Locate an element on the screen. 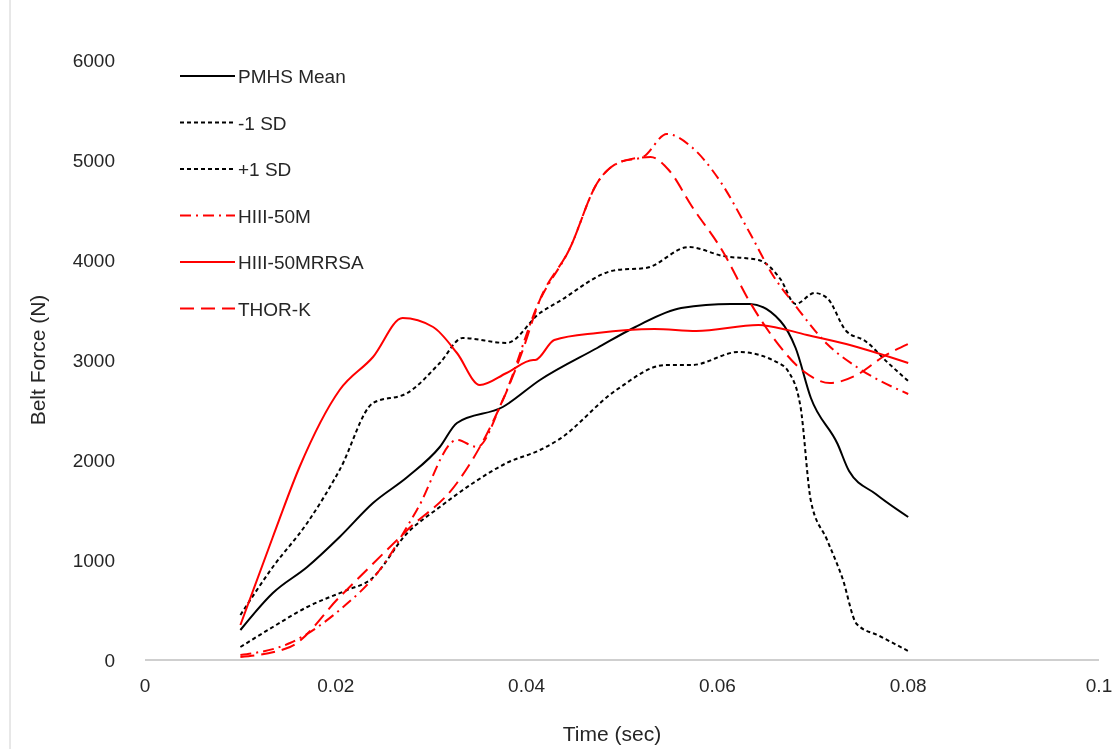 This screenshot has width=1120, height=749. y-tick-label: 2000 is located at coordinates (93, 460).